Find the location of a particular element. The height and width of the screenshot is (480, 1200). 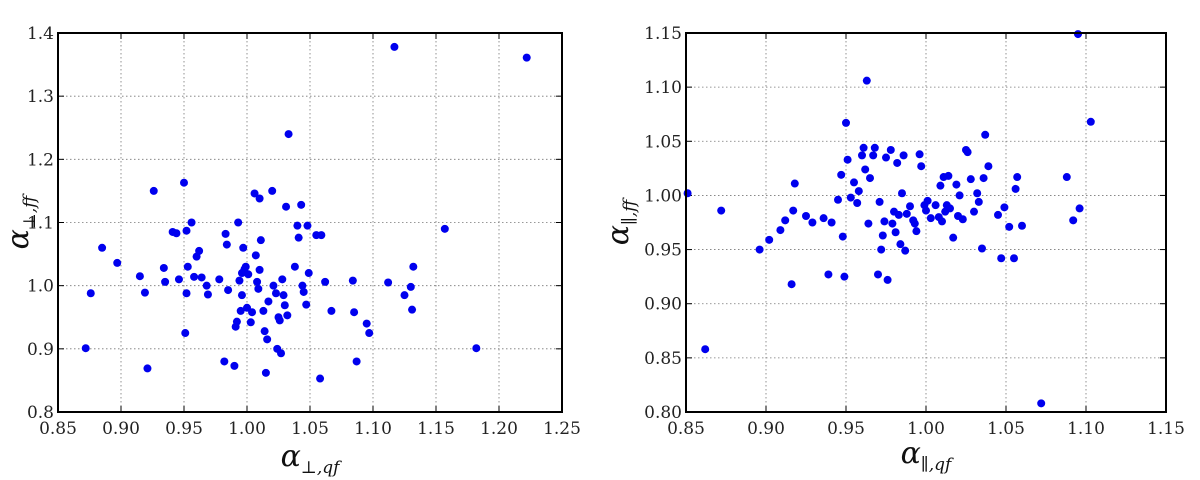

y-tick-label: 1.05 is located at coordinates (663, 142).